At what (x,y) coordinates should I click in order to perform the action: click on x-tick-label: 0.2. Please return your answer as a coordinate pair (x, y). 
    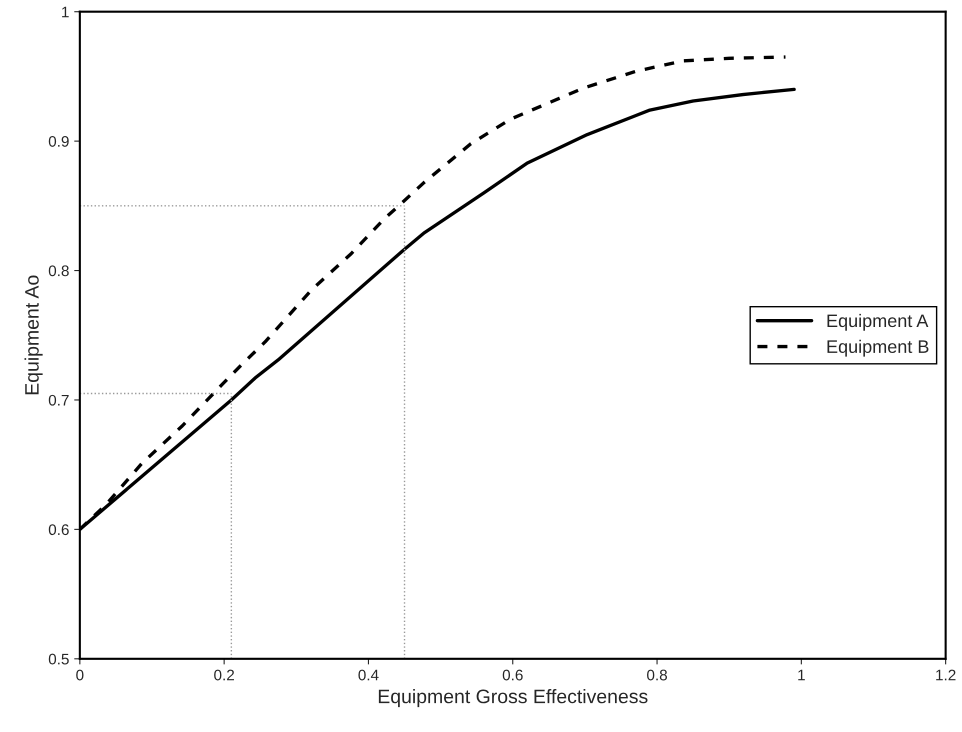
    Looking at the image, I should click on (224, 675).